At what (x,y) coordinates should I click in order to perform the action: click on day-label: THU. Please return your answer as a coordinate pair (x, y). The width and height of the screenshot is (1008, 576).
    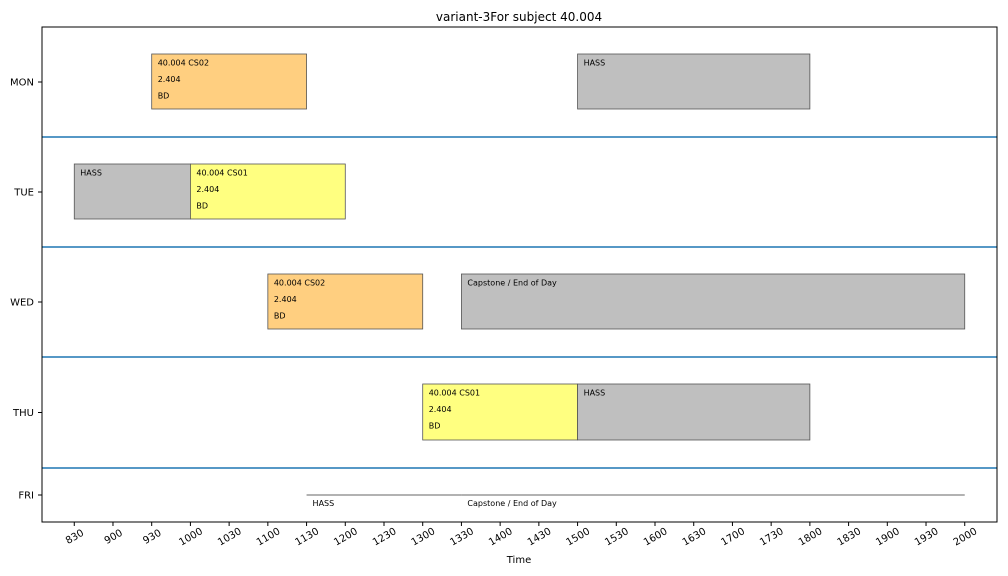
    Looking at the image, I should click on (23, 413).